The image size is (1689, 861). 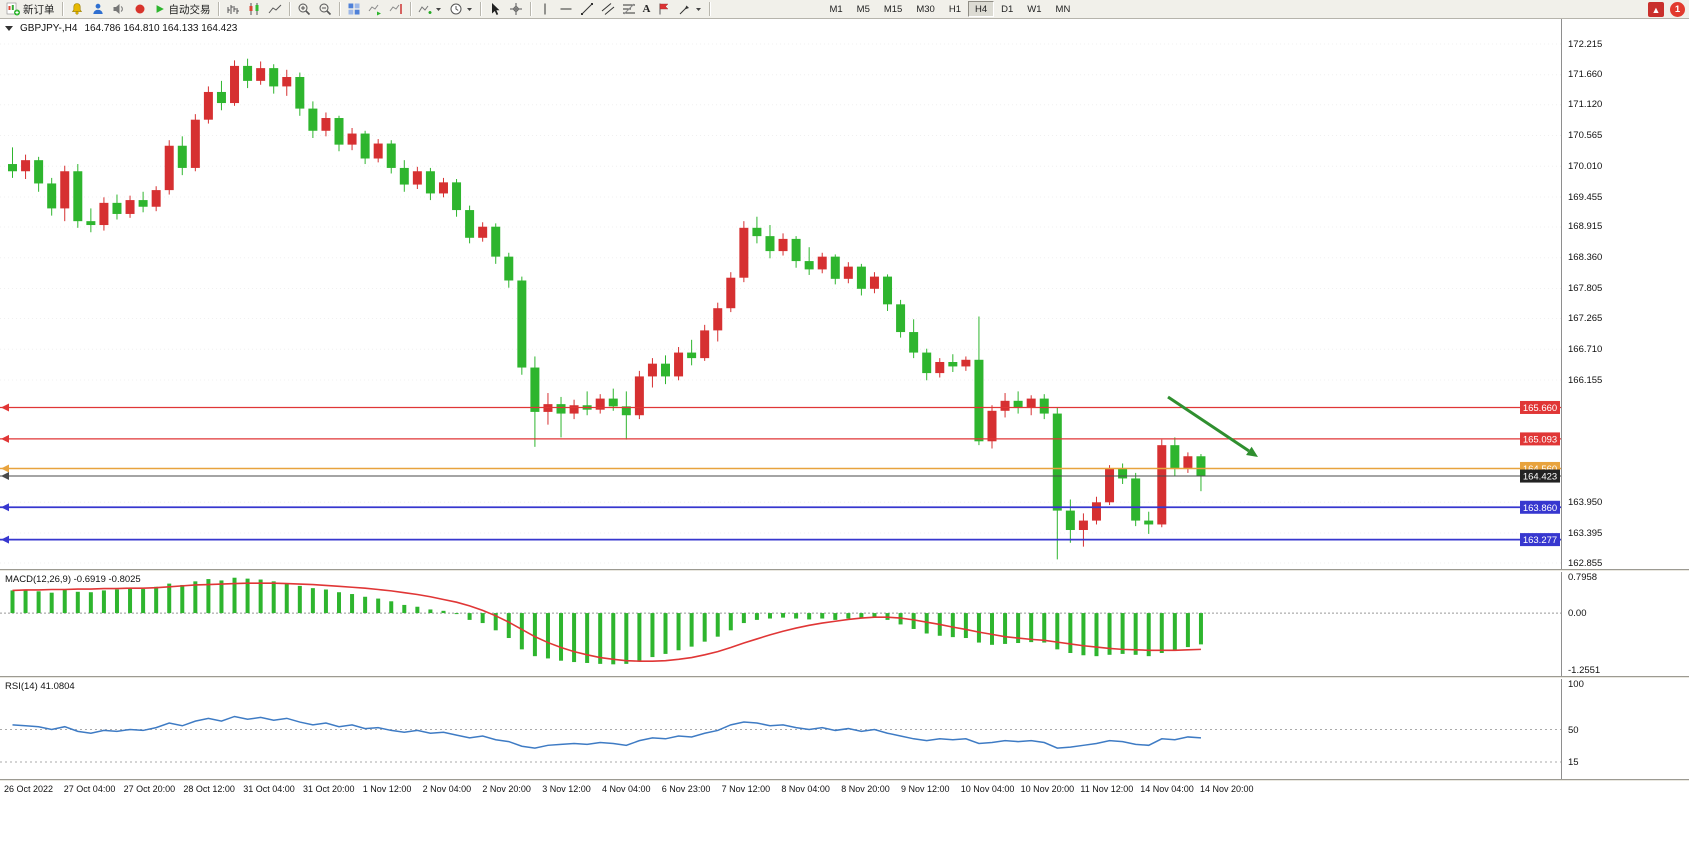 I want to click on indicators-button, so click(x=430, y=9).